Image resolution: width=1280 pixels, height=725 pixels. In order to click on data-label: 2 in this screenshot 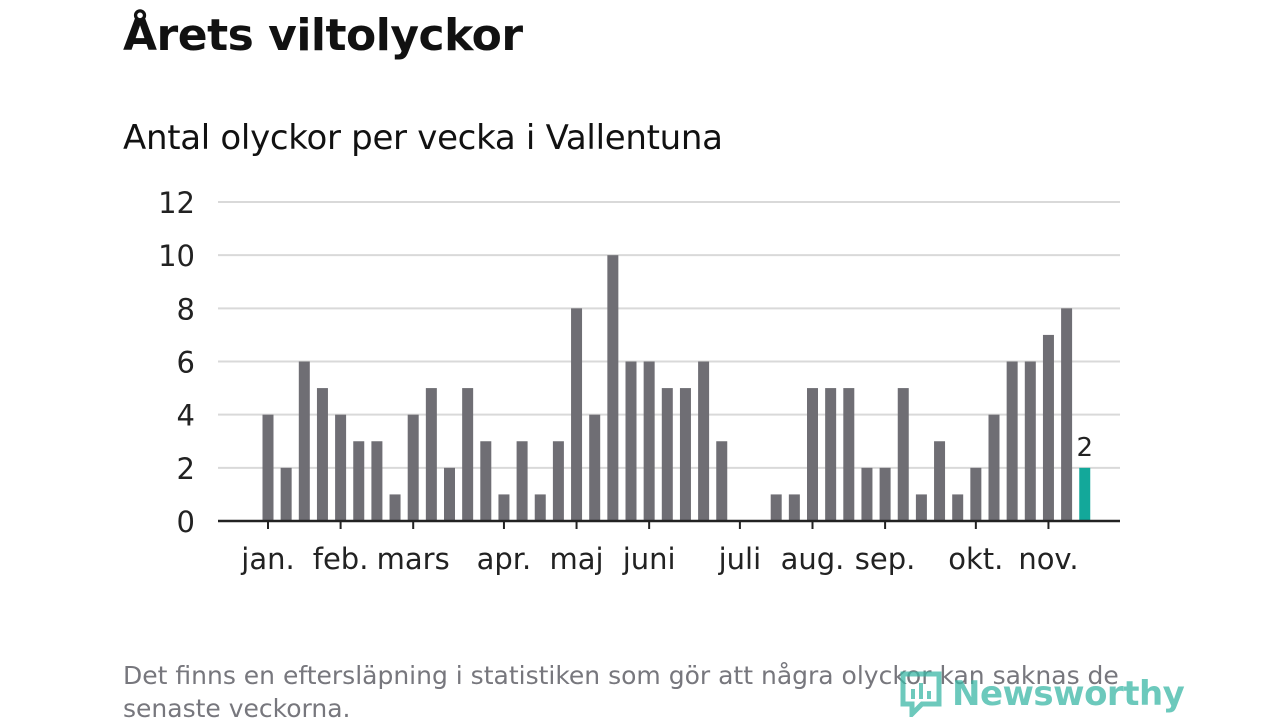, I will do `click(1084, 448)`.